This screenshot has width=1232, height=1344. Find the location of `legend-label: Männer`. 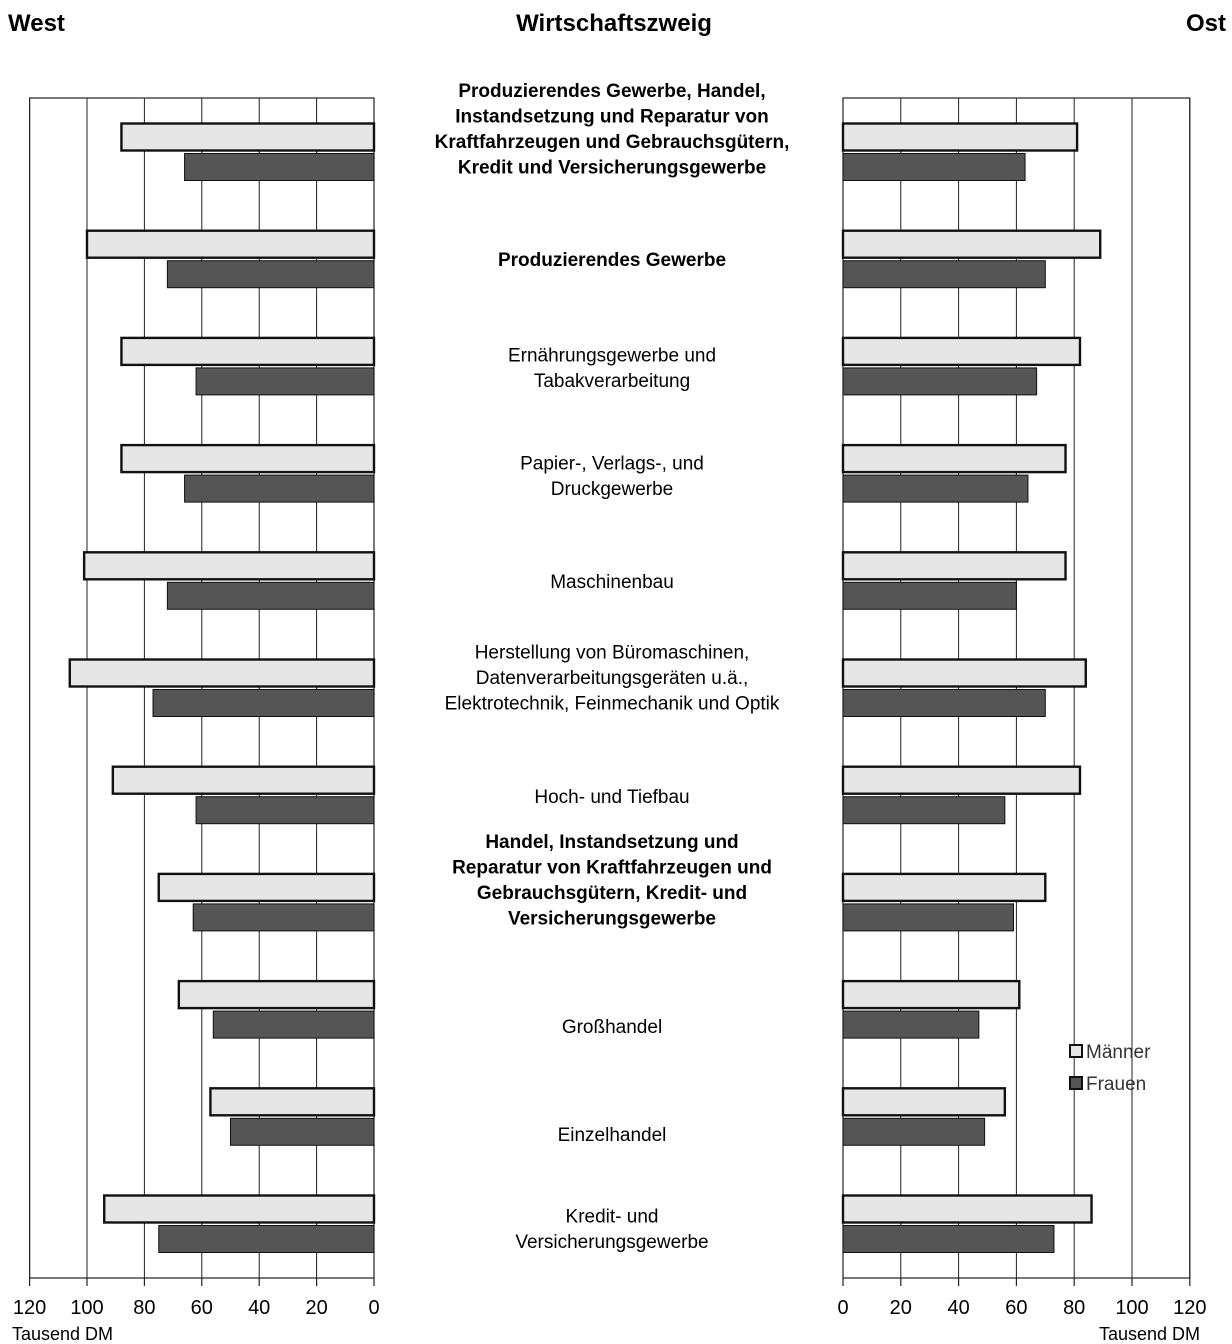

legend-label: Männer is located at coordinates (1118, 1052).